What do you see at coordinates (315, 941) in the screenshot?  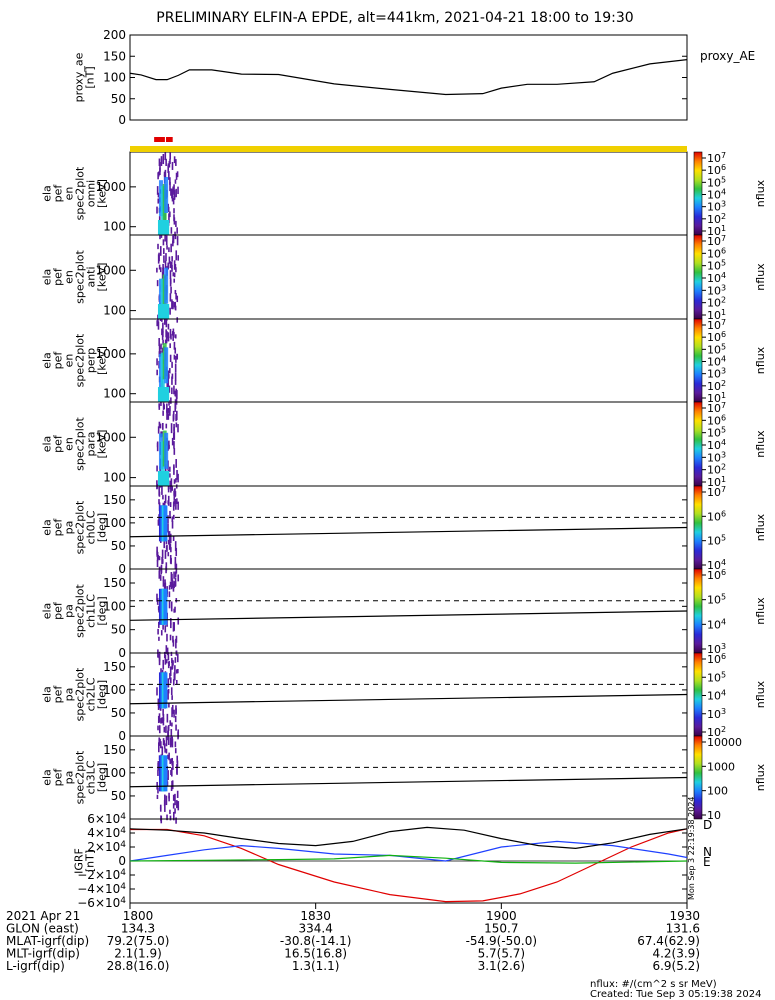 I see `xaxis-row-value: -30.8(-14.1)` at bounding box center [315, 941].